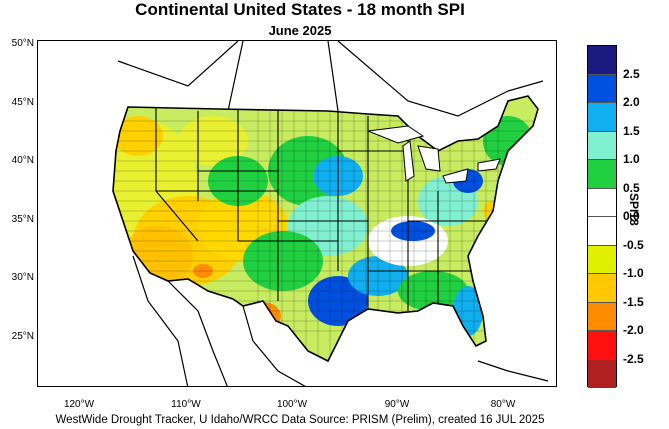 Image resolution: width=669 pixels, height=429 pixels. What do you see at coordinates (631, 159) in the screenshot?
I see `legend-label: 1.0` at bounding box center [631, 159].